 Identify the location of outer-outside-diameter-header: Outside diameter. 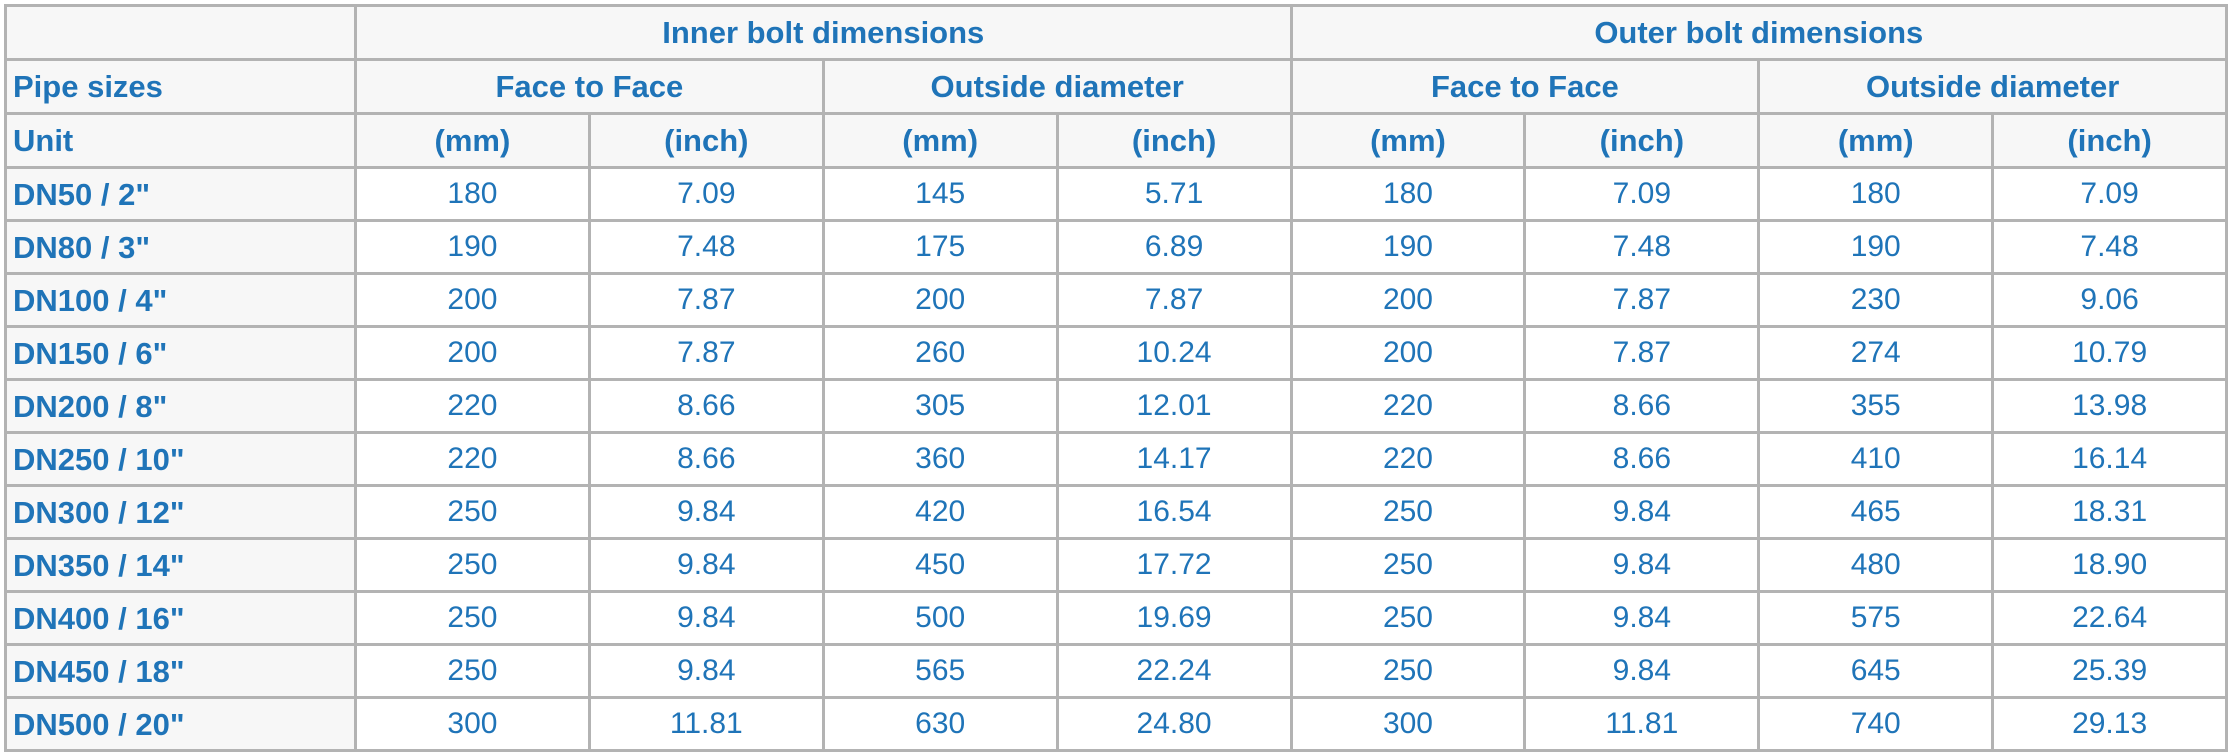
(1993, 86).